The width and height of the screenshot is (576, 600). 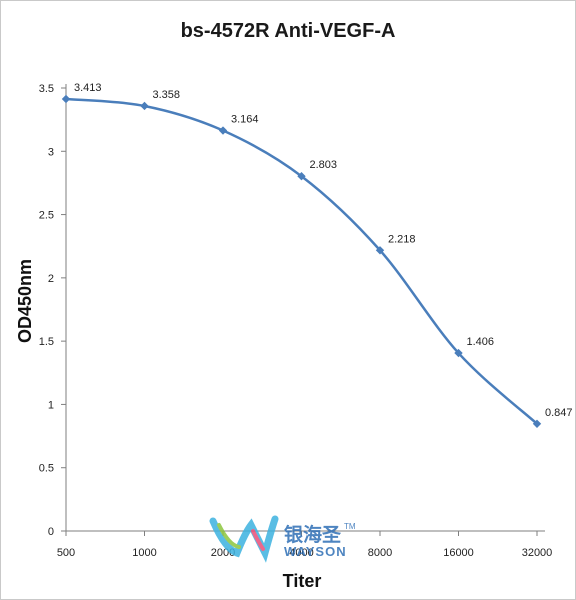 What do you see at coordinates (51, 152) in the screenshot?
I see `y-tick-label: 3` at bounding box center [51, 152].